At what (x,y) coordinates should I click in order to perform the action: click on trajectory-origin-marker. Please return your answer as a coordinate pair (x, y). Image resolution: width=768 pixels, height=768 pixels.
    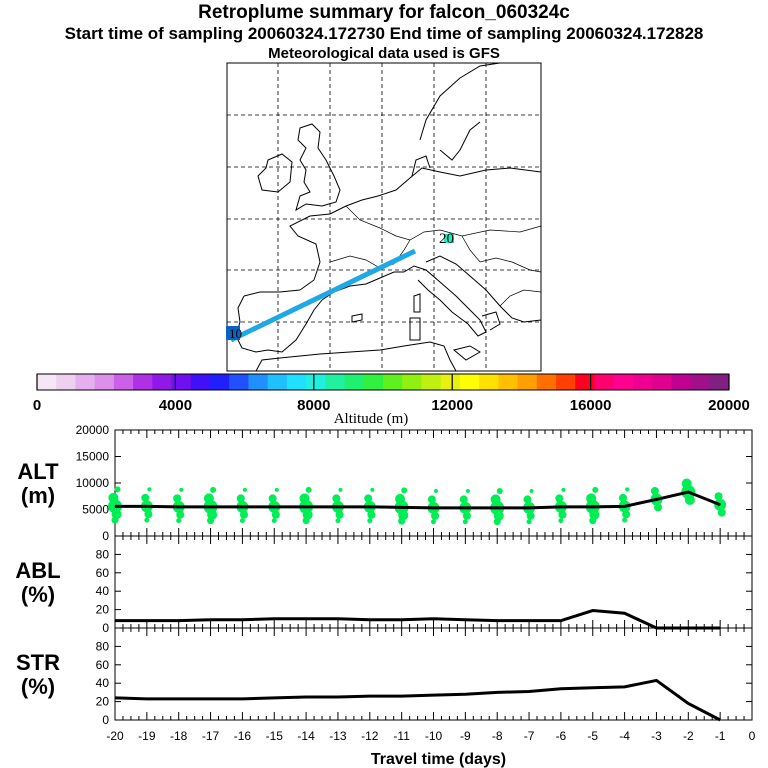
    Looking at the image, I should click on (233, 333).